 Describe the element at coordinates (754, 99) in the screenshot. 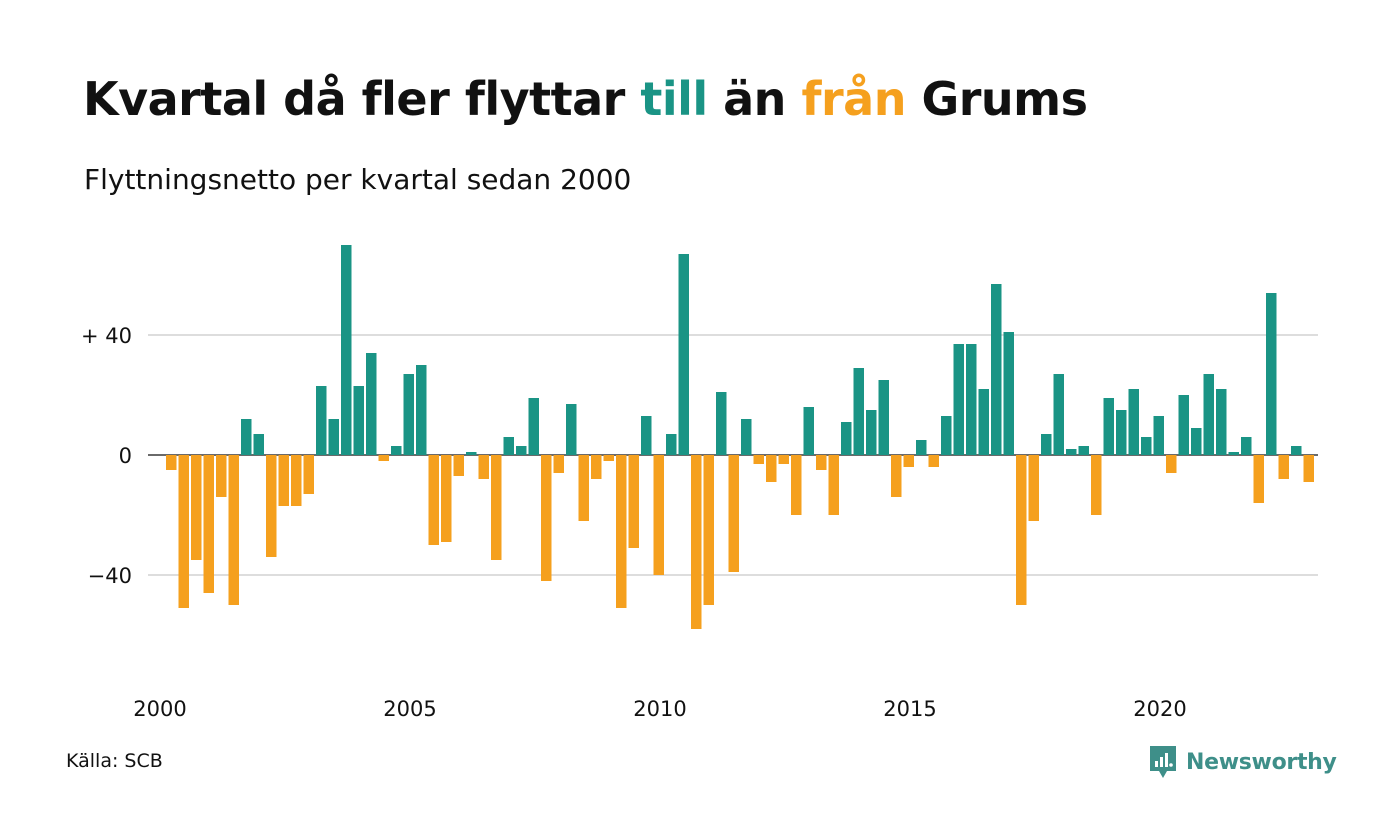

I see `title-middle: än` at that location.